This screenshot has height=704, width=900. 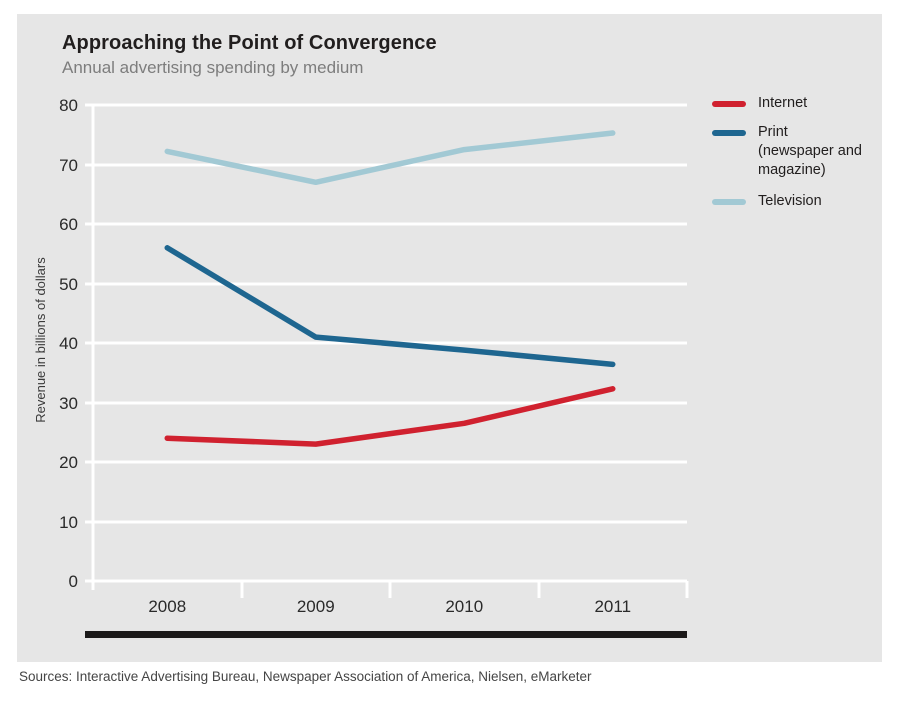 What do you see at coordinates (68, 343) in the screenshot?
I see `y-tick-label: 40` at bounding box center [68, 343].